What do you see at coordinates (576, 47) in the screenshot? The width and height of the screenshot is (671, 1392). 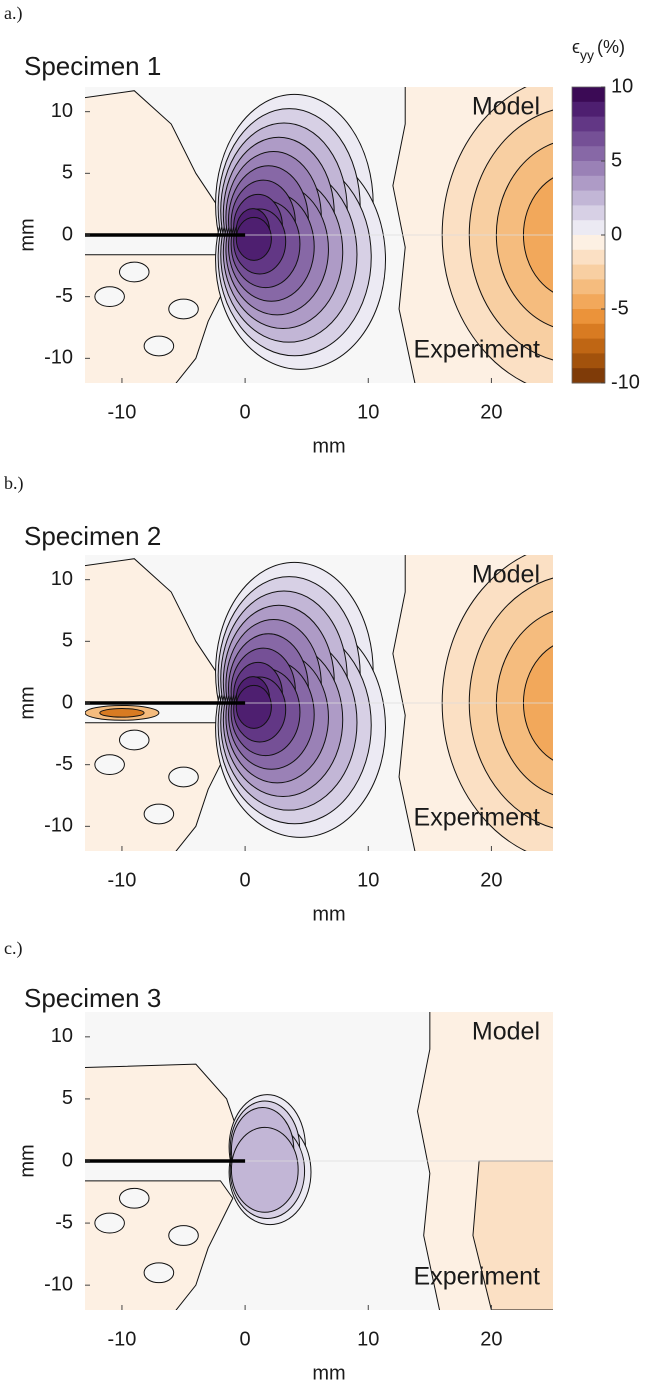 I see `symbol: ϵ` at bounding box center [576, 47].